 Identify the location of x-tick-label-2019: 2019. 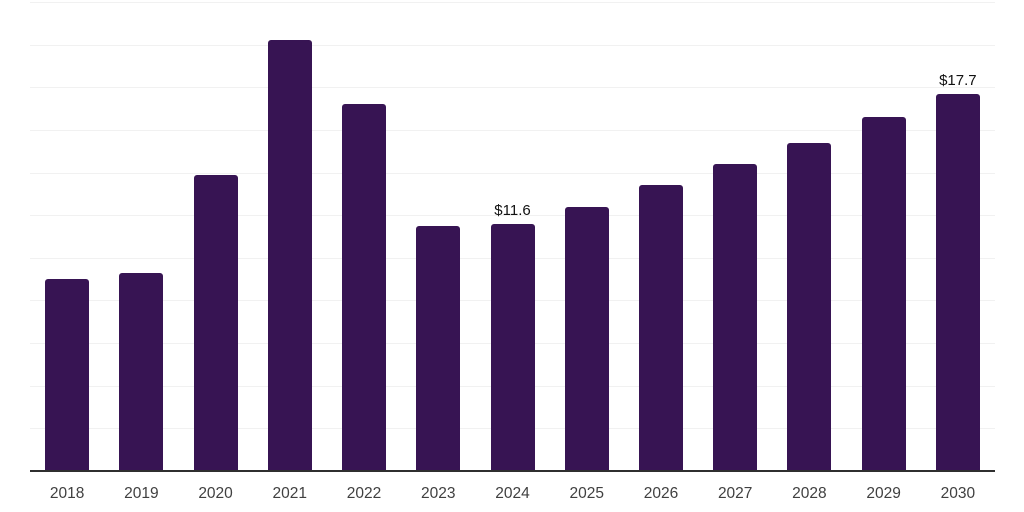
(141, 493).